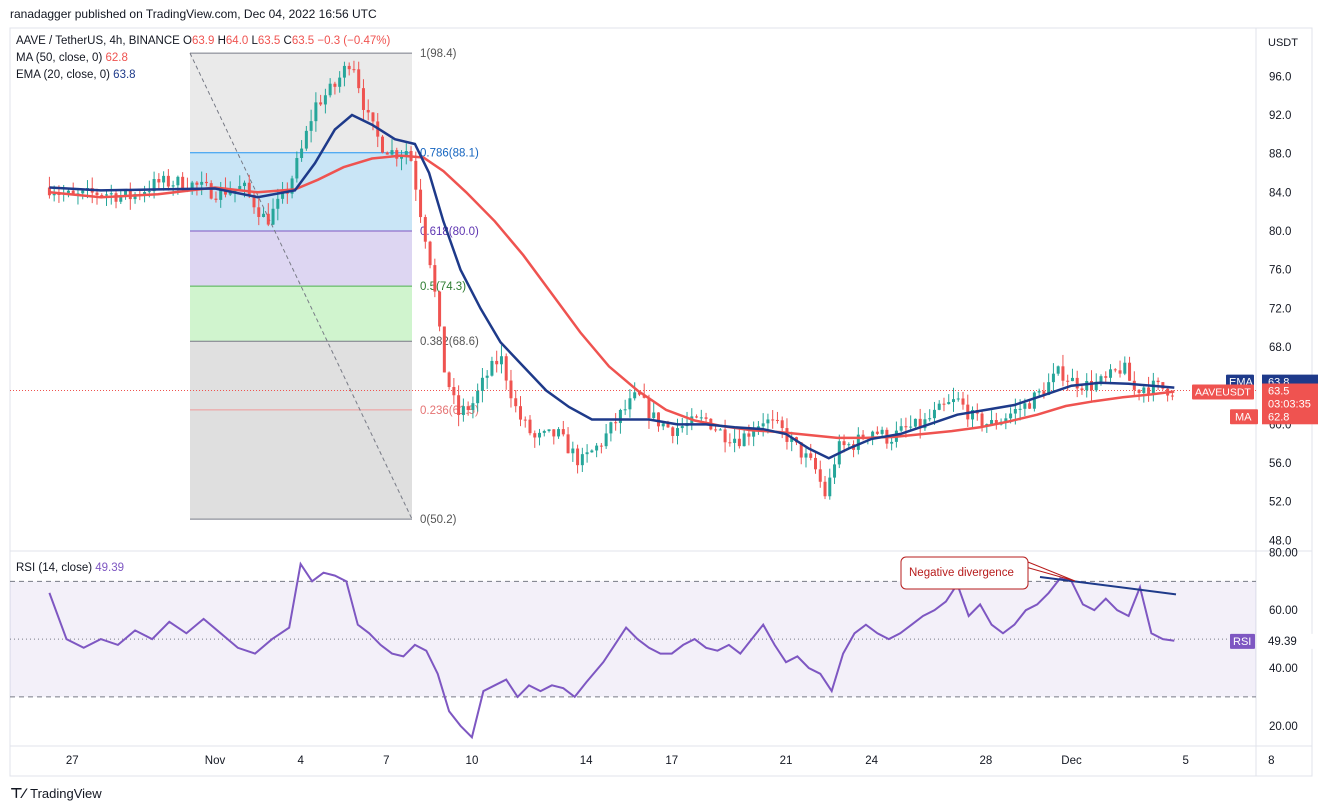  I want to click on rsi-legend: RSI (14, close) 49.39, so click(70, 568).